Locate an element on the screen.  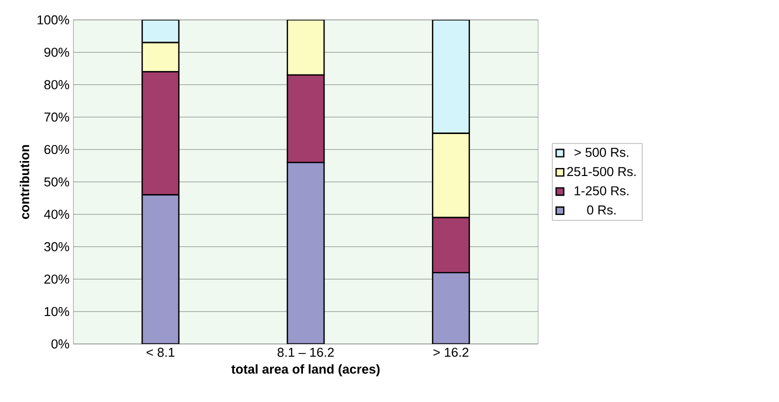
y-tick-label: 90% is located at coordinates (57, 52).